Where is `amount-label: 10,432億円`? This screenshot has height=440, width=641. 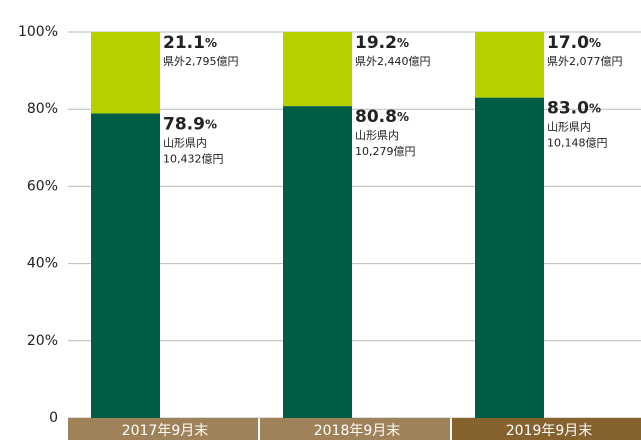 amount-label: 10,432億円 is located at coordinates (193, 158).